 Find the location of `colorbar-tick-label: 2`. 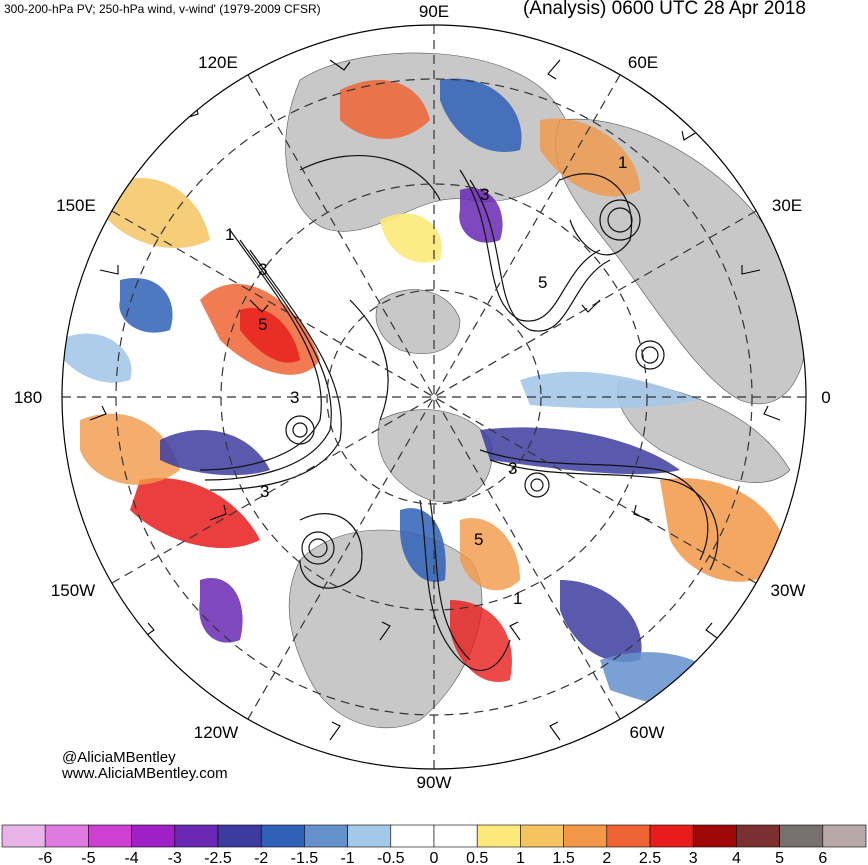

colorbar-tick-label: 2 is located at coordinates (606, 857).